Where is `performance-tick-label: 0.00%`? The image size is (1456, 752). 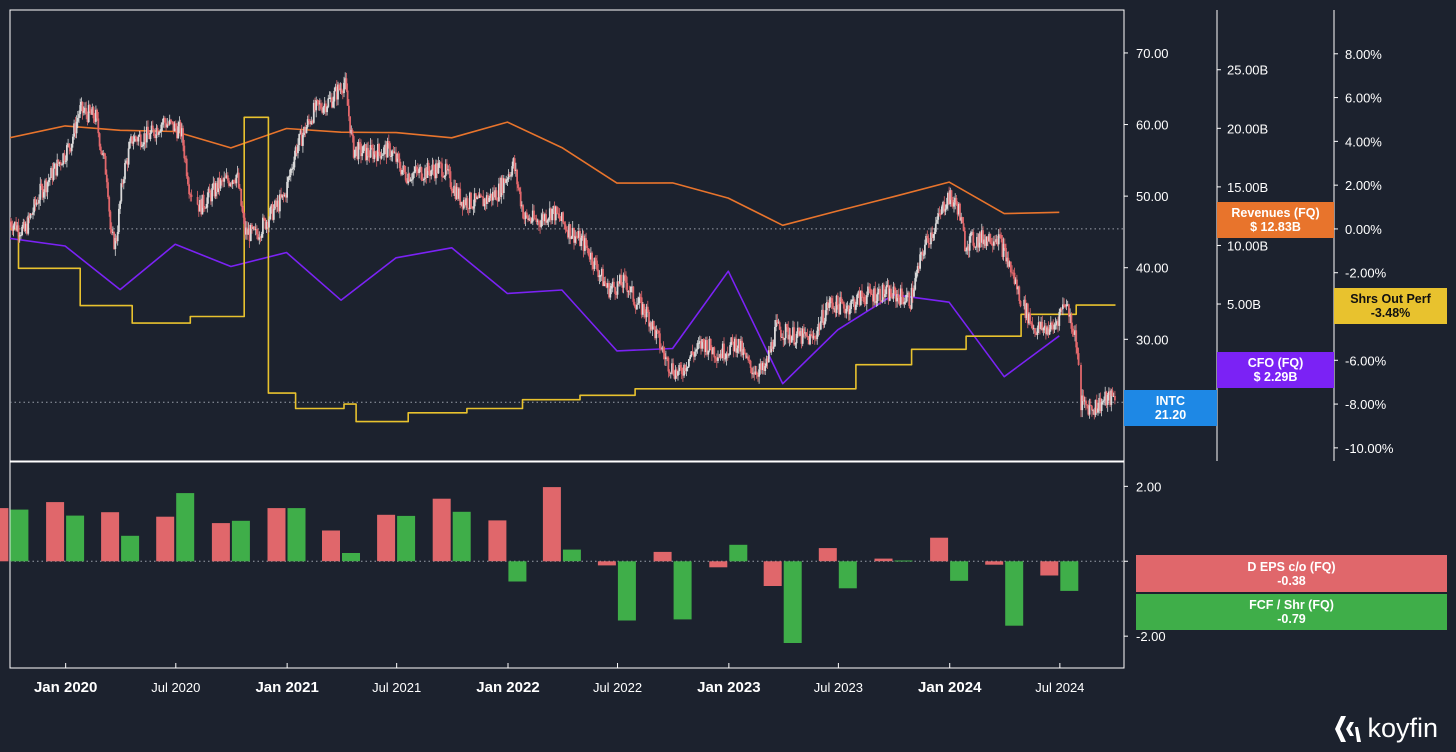
performance-tick-label: 0.00% is located at coordinates (1363, 229).